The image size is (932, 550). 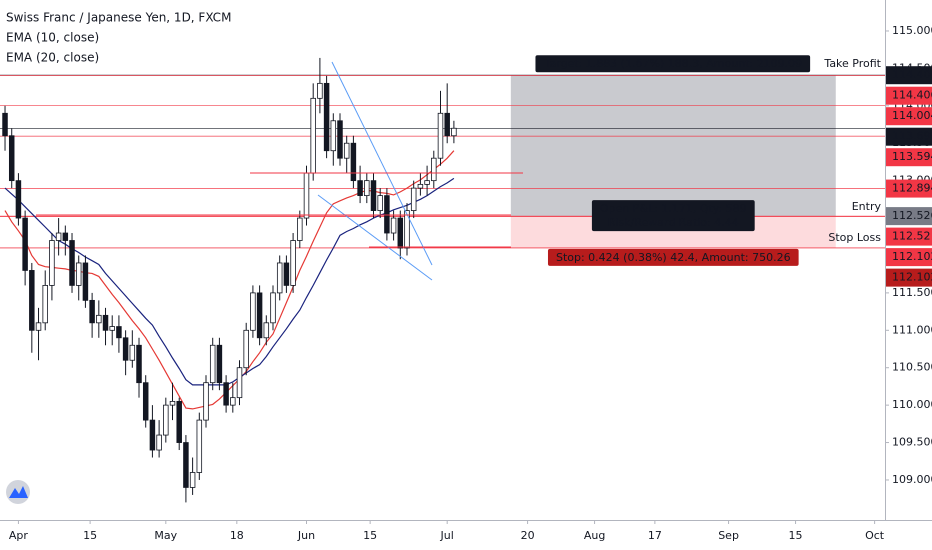 I want to click on stop-loss-label: Stop Loss, so click(x=854, y=237).